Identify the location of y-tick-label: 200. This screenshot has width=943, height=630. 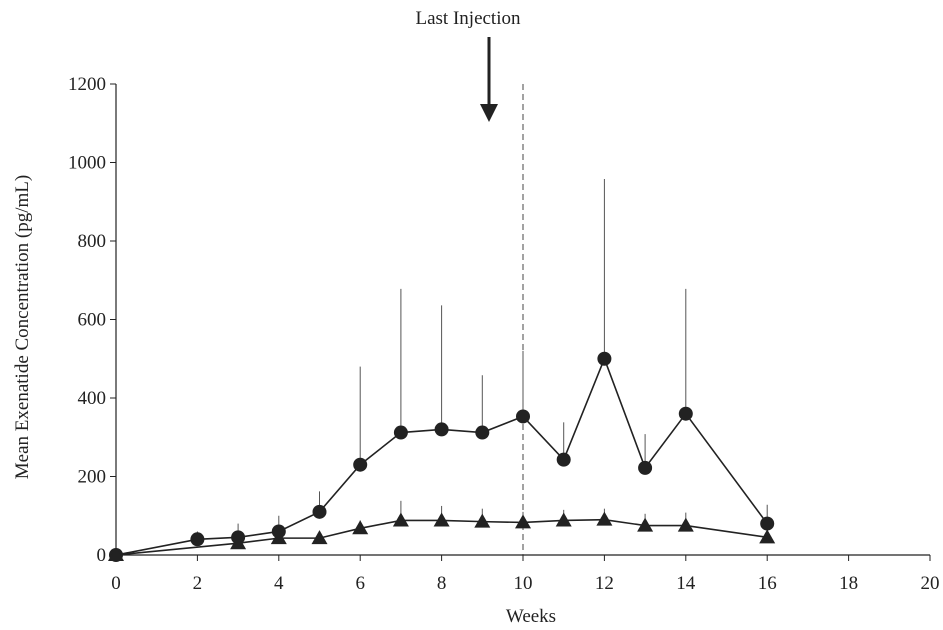
(92, 477).